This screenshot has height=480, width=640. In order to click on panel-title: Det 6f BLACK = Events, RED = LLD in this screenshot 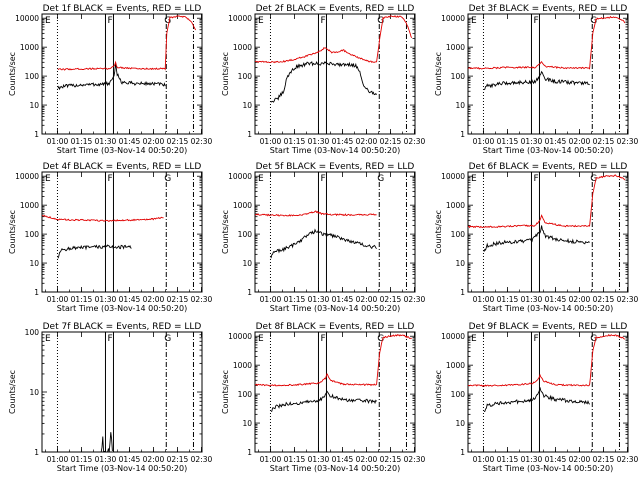, I will do `click(548, 167)`.